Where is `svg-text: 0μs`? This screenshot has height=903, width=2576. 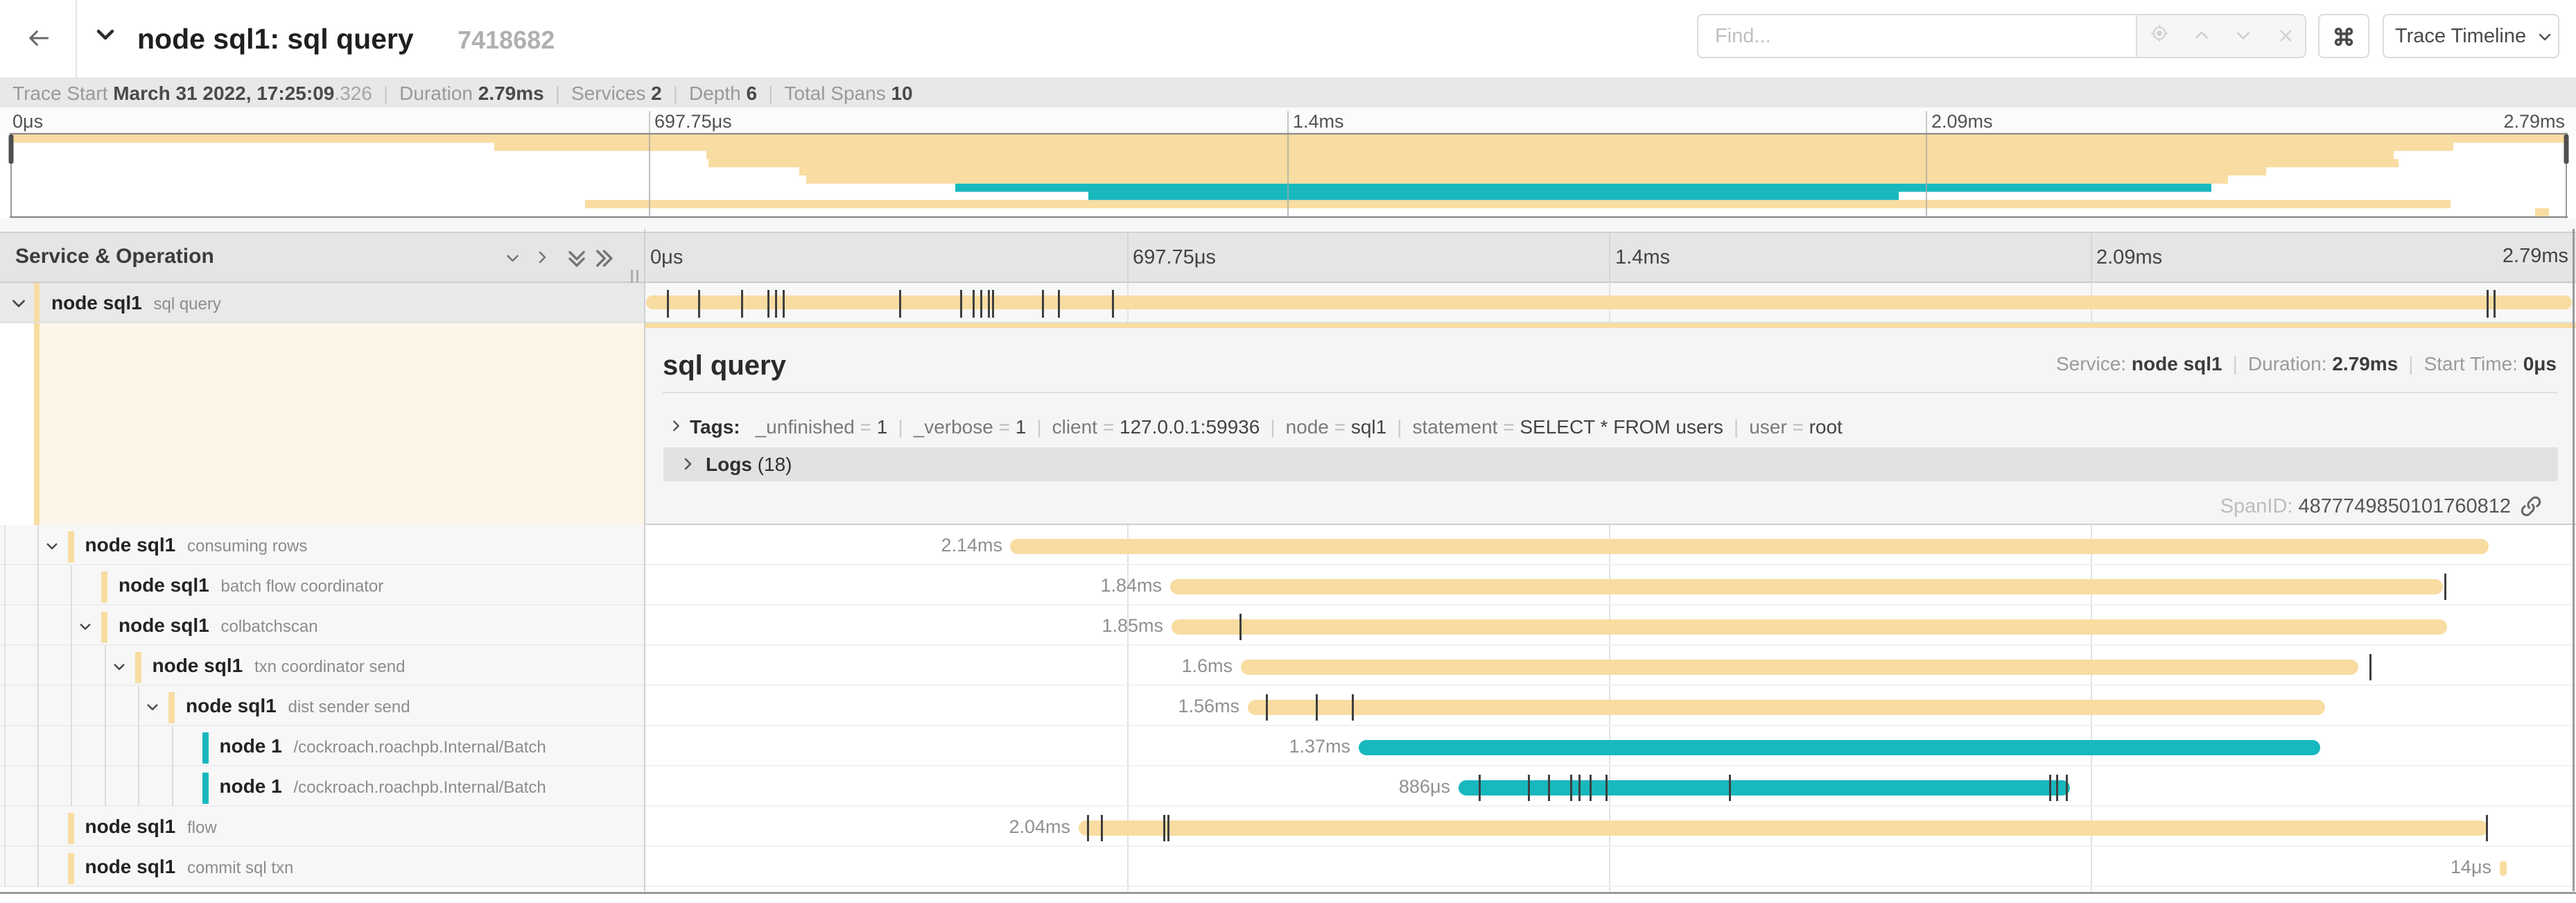 svg-text: 0μs is located at coordinates (27, 121).